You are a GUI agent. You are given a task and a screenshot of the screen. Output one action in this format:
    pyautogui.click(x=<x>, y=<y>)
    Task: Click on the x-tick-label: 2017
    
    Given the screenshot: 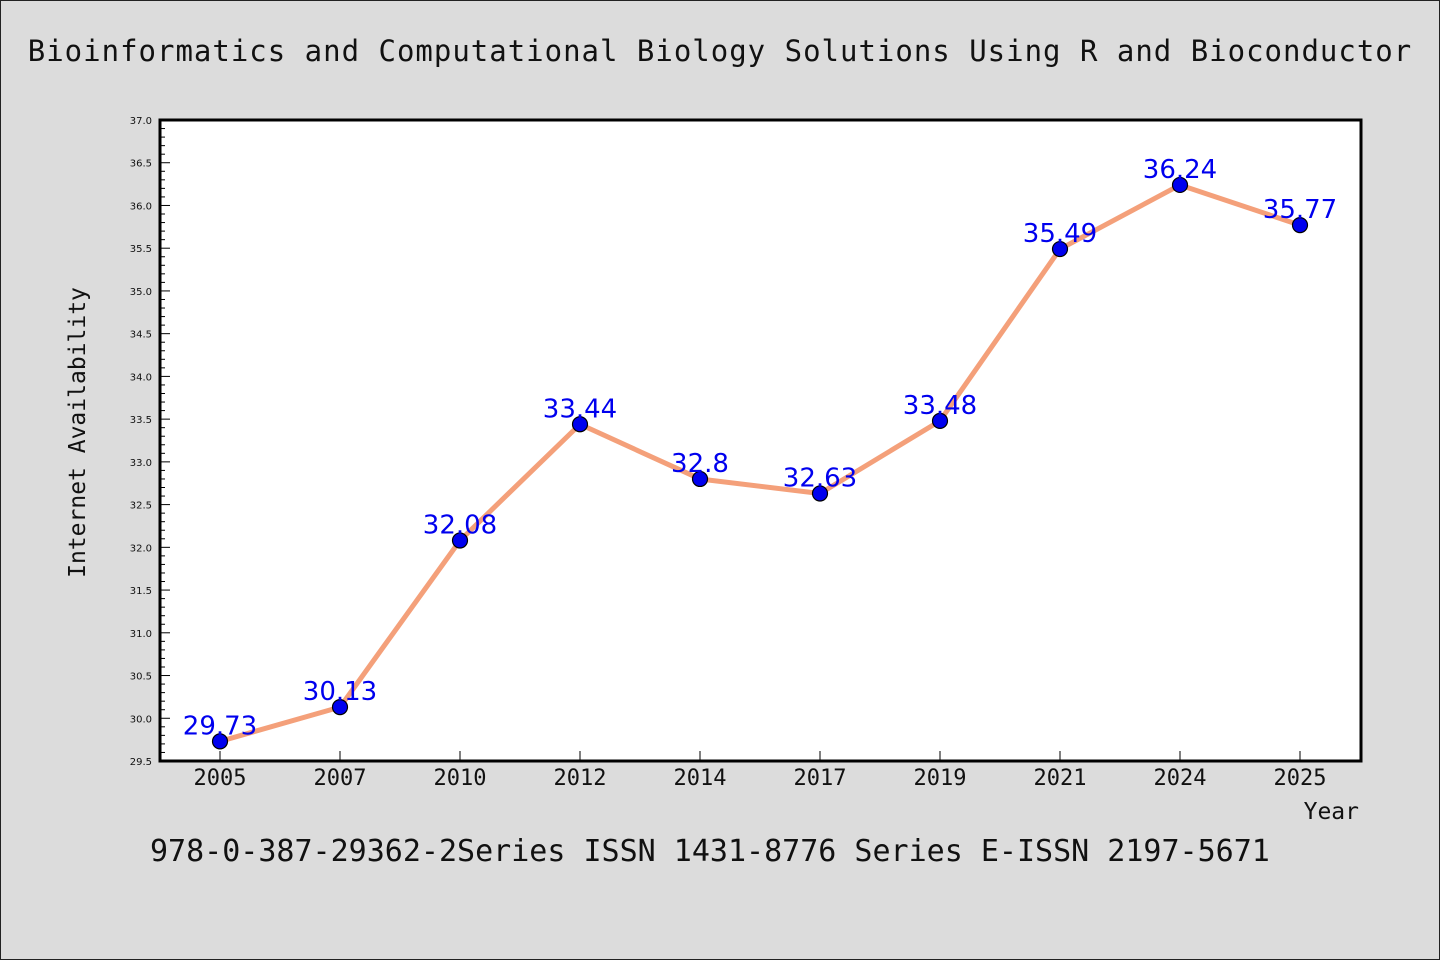 What is the action you would take?
    pyautogui.click(x=820, y=778)
    